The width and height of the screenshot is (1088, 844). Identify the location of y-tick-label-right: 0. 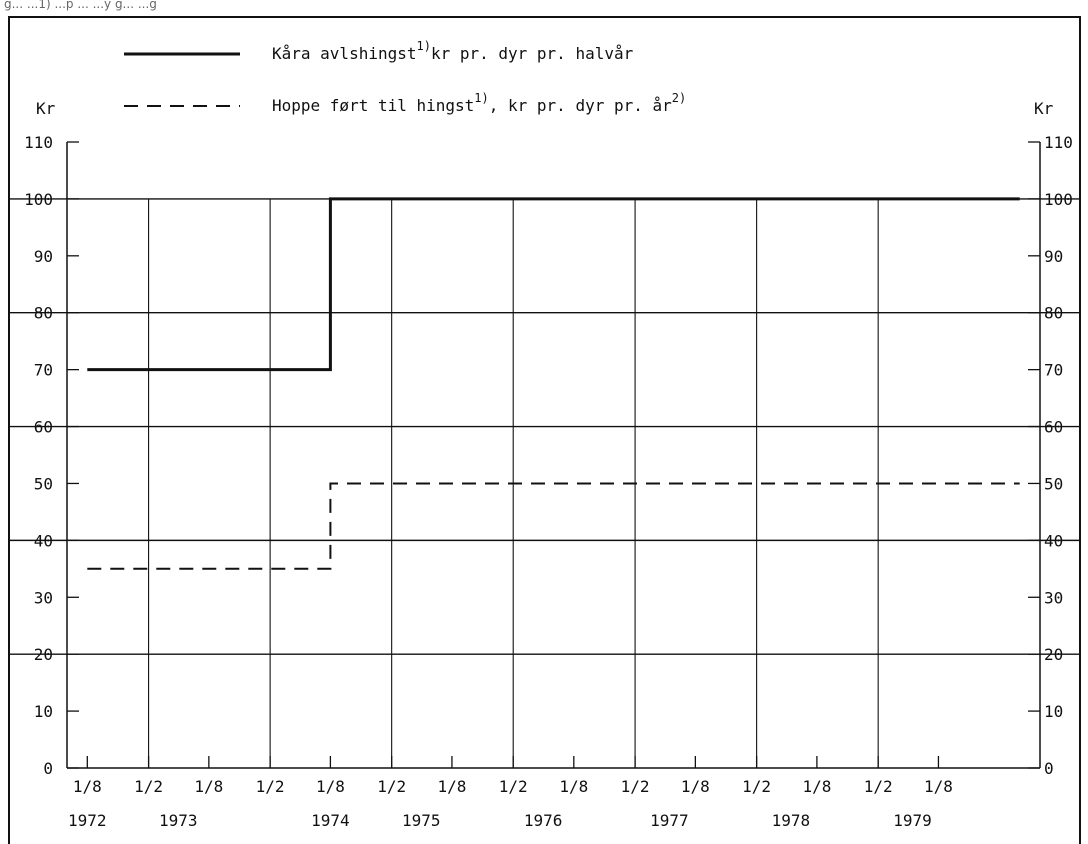
(1049, 768).